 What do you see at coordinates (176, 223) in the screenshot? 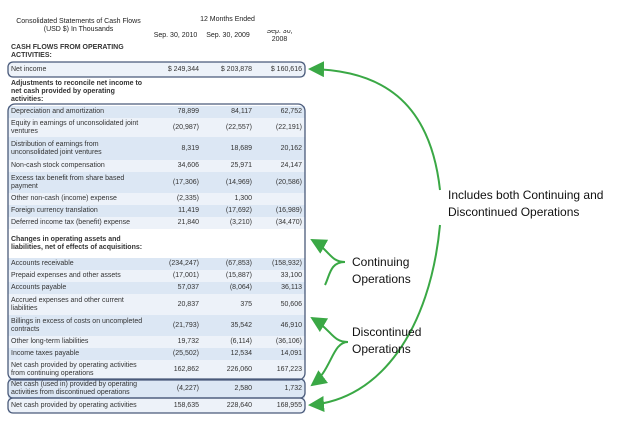
I see `value-cell: 21,840` at bounding box center [176, 223].